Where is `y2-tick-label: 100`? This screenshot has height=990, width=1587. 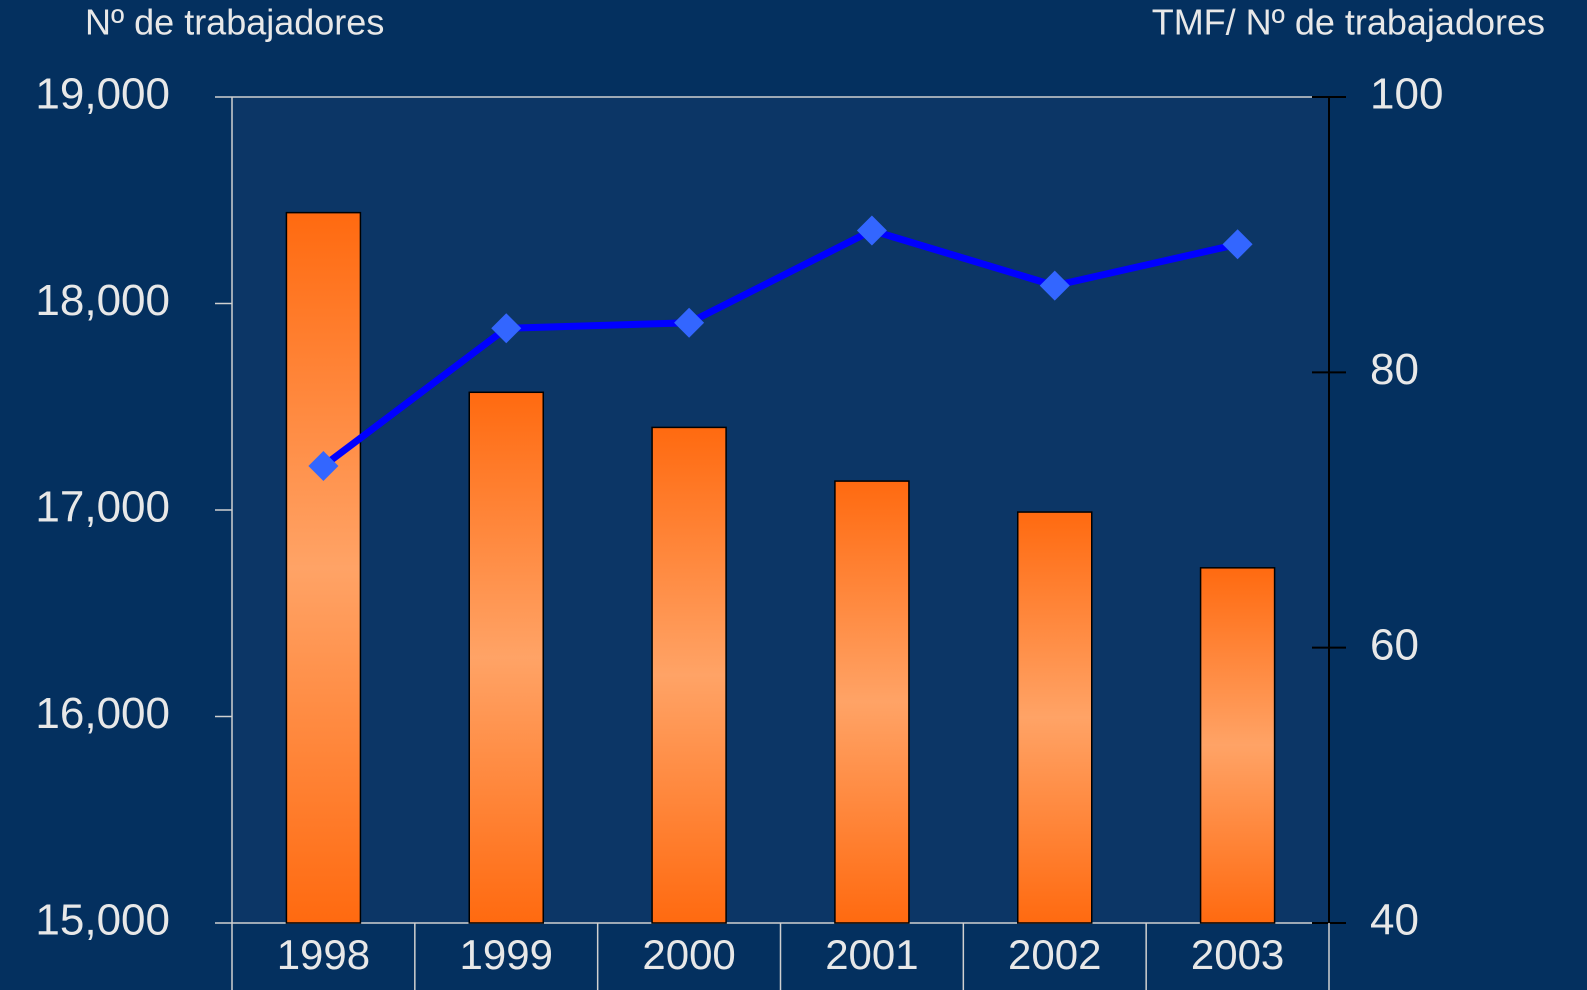 y2-tick-label: 100 is located at coordinates (1406, 94).